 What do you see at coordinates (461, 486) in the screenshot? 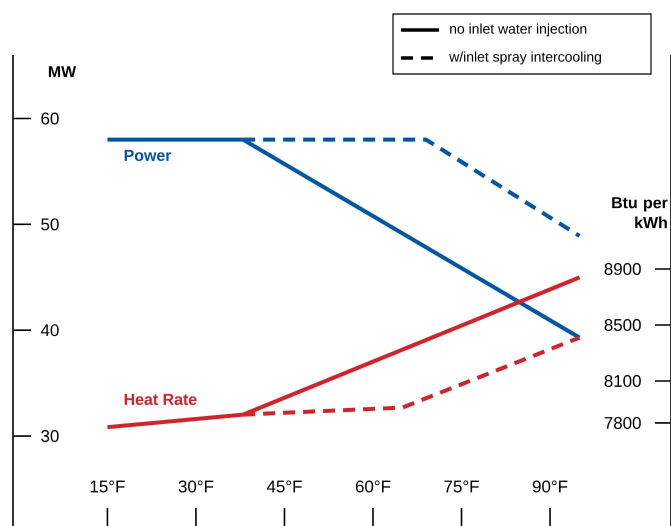
I see `x-tick-label: 75°F` at bounding box center [461, 486].